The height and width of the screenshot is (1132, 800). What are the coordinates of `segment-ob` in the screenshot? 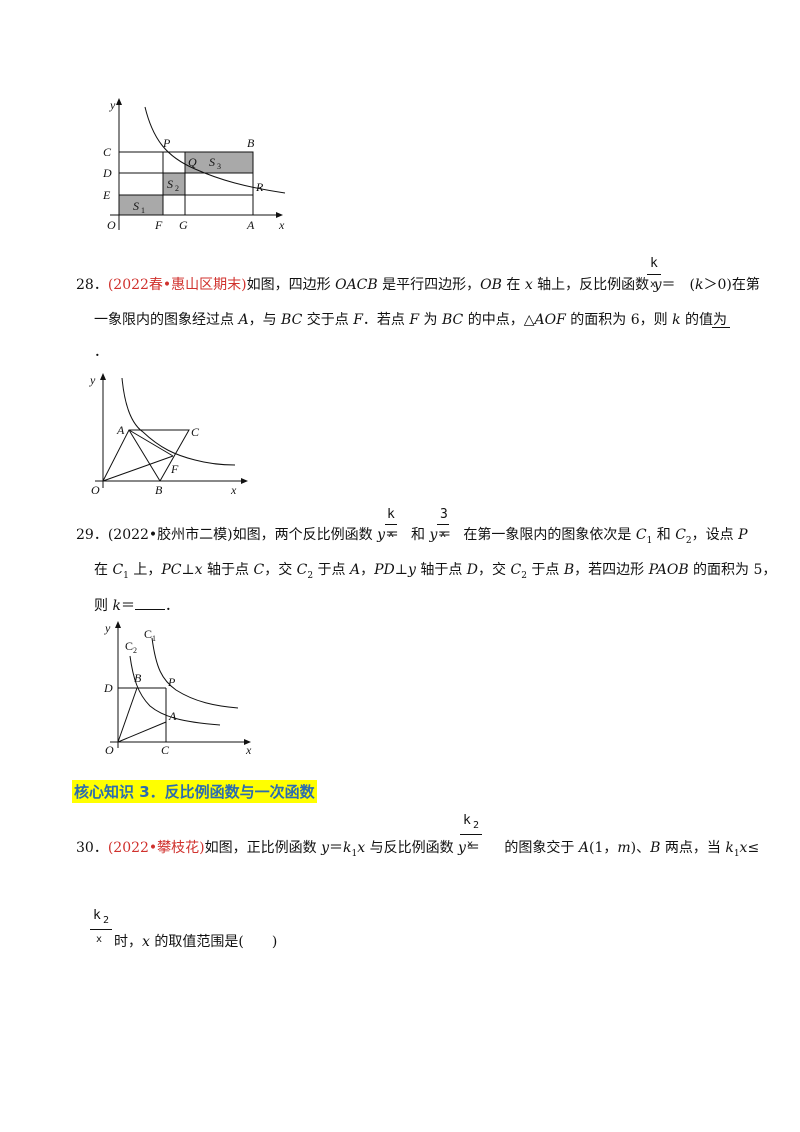 It's located at (127, 715).